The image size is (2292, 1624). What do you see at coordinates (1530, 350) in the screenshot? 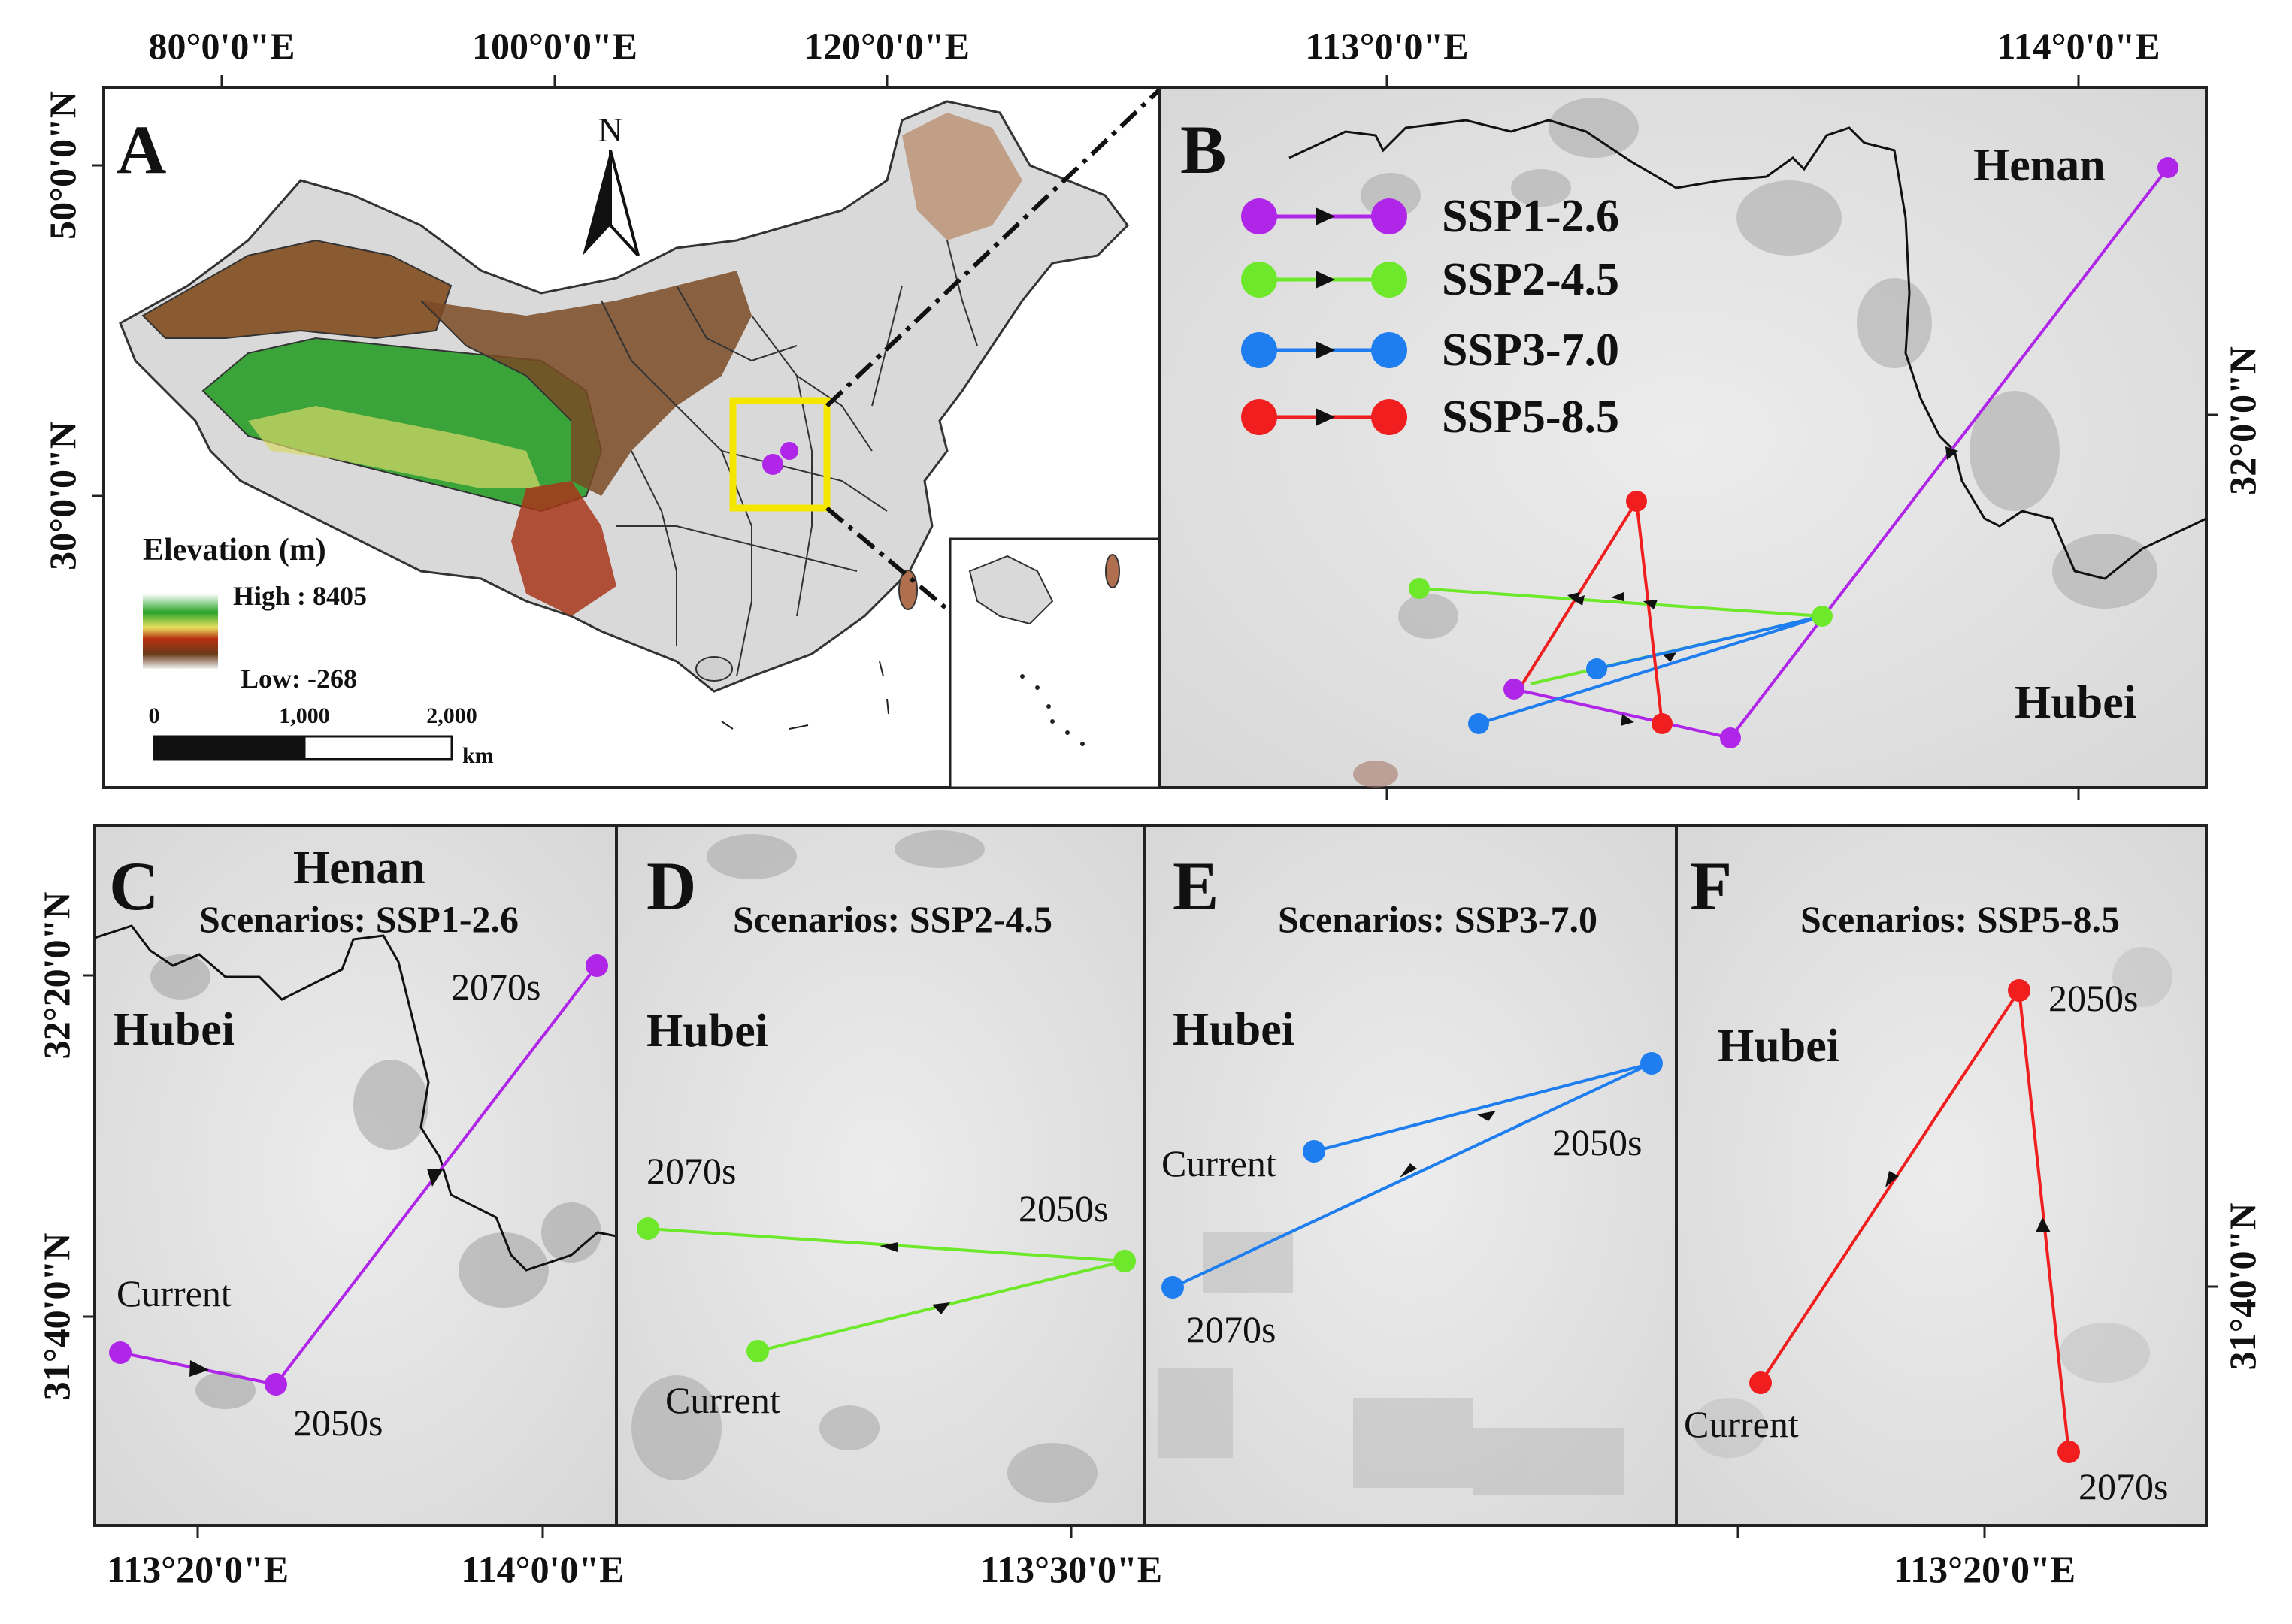
I see `legend-label-ssp3: SSP3-7.0` at bounding box center [1530, 350].